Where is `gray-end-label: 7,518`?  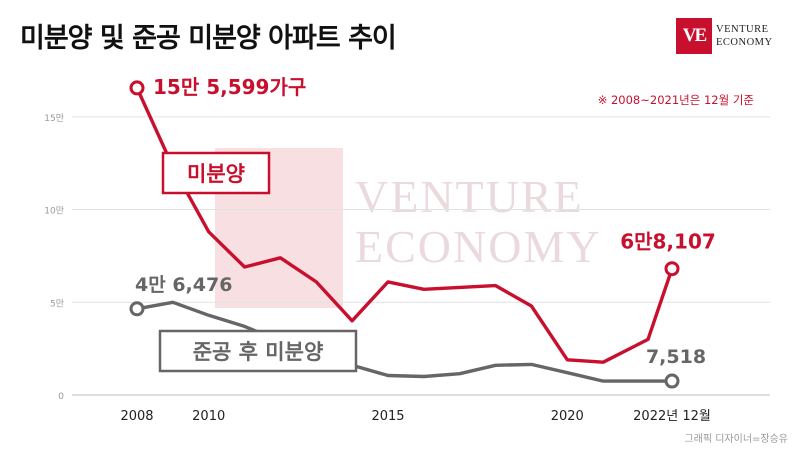 gray-end-label: 7,518 is located at coordinates (676, 357).